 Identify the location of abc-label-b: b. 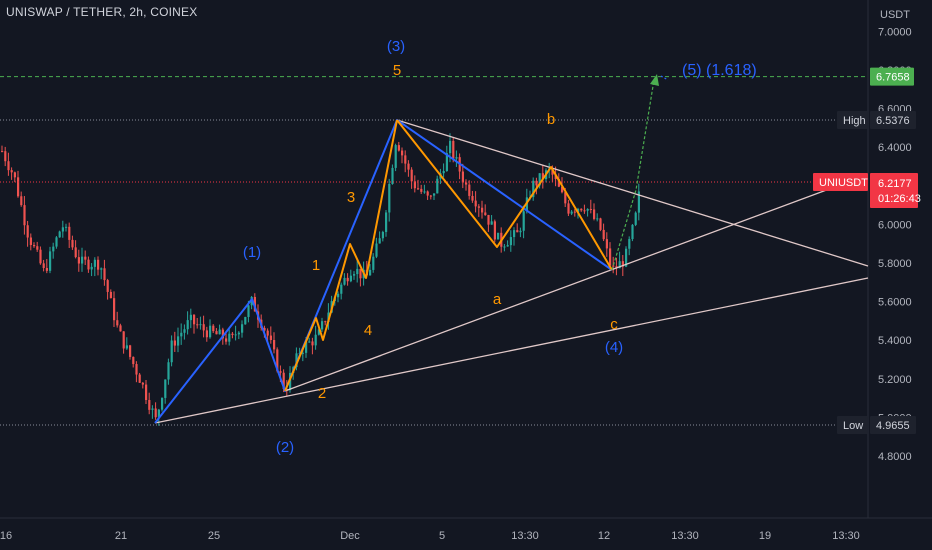
(551, 119).